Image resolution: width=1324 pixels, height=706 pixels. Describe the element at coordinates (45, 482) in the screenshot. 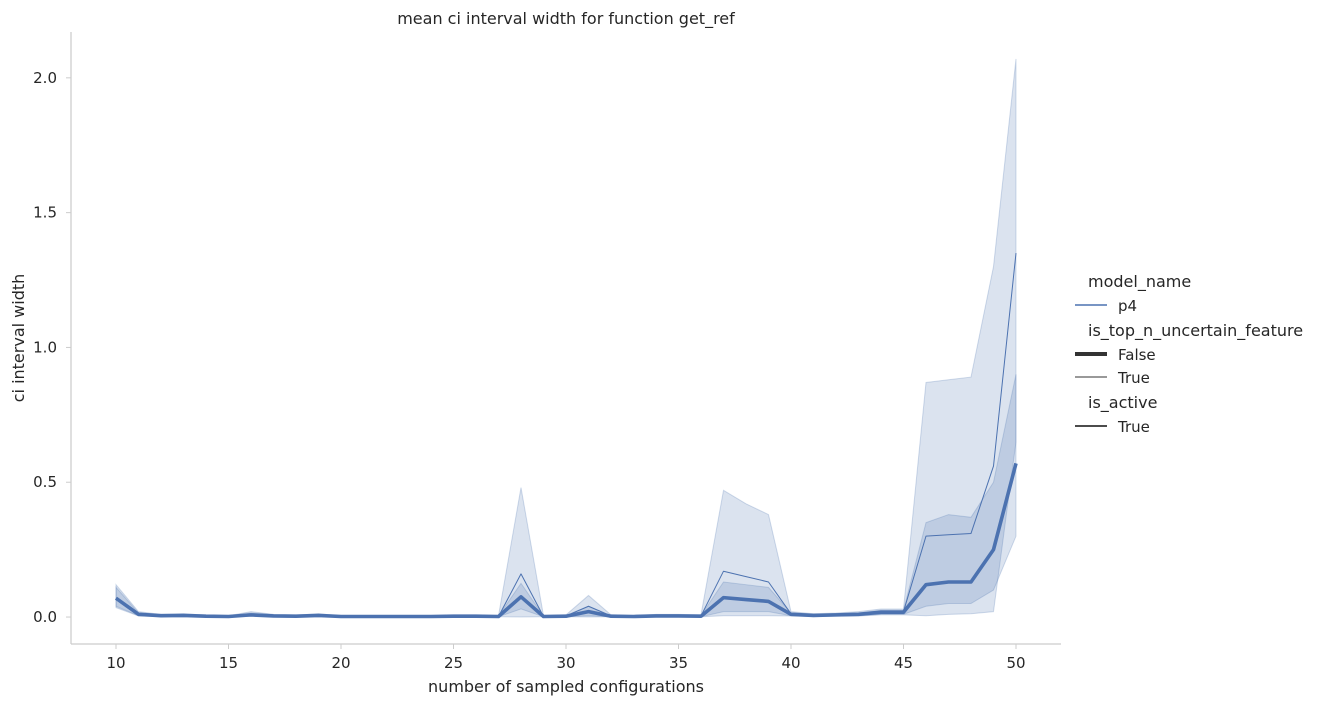

I see `y-tick-label: 0.5` at that location.